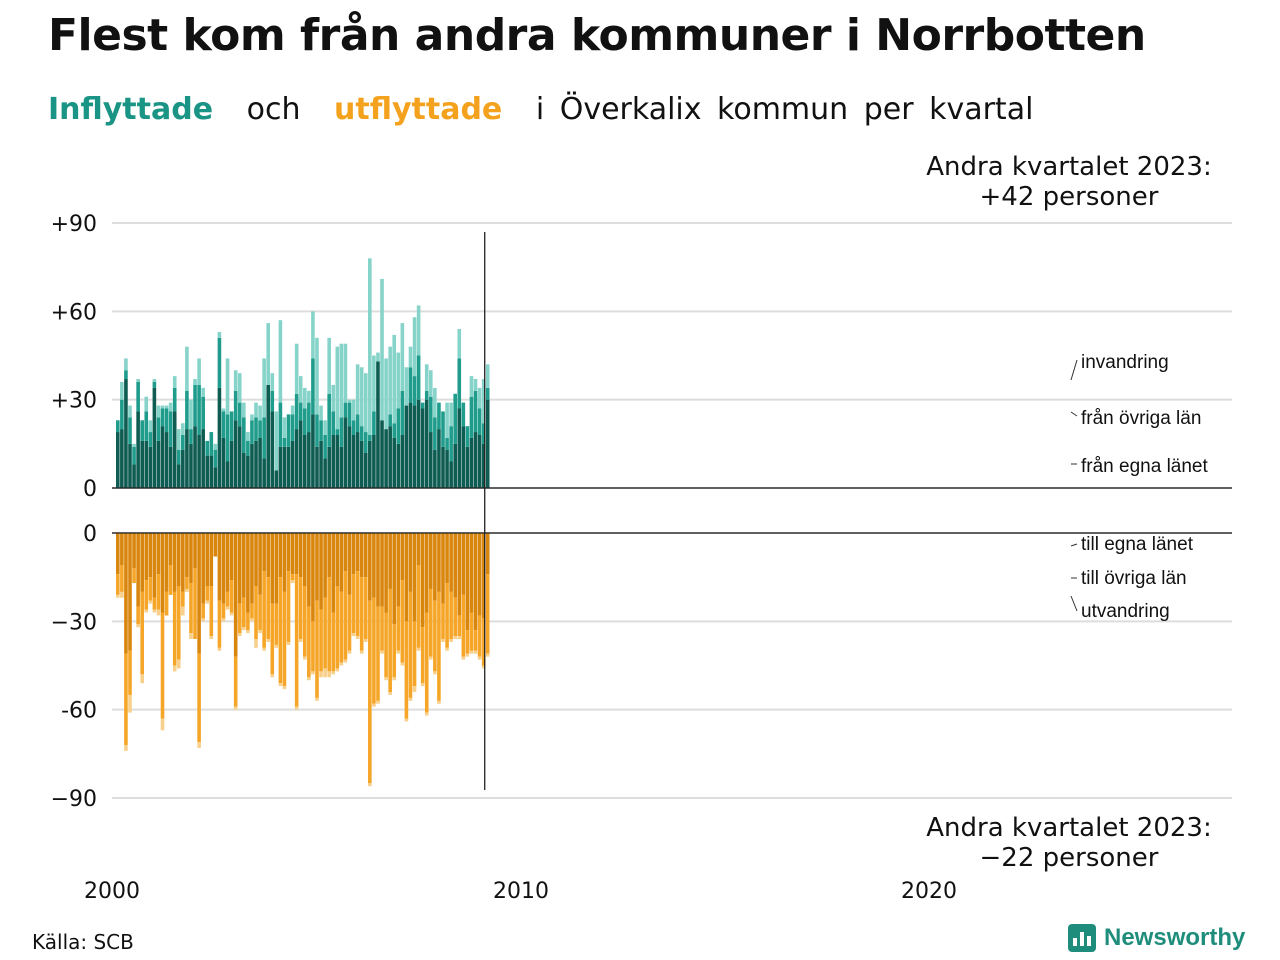 The image size is (1280, 960). I want to click on subtitle-inflyttade: Inflyttade, so click(131, 109).